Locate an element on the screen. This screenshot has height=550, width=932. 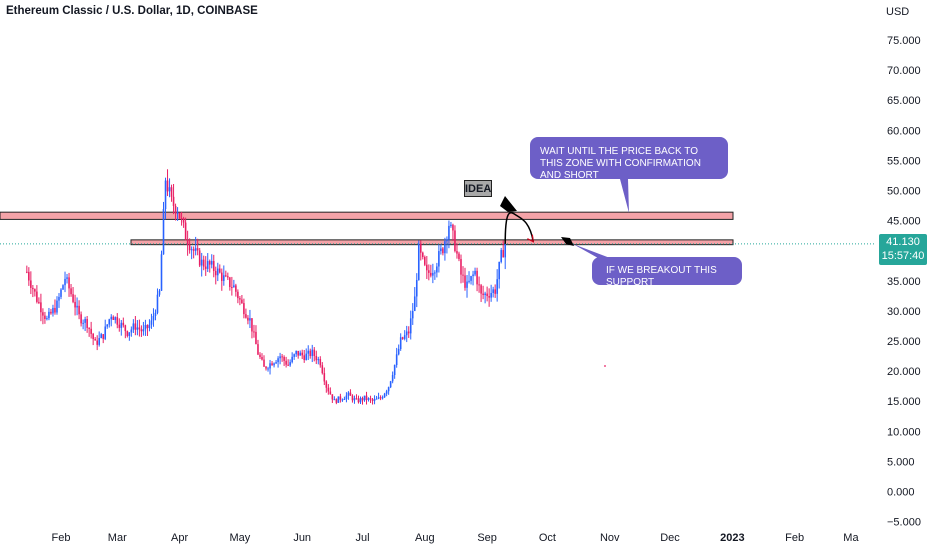
x-tick-label: May is located at coordinates (239, 538).